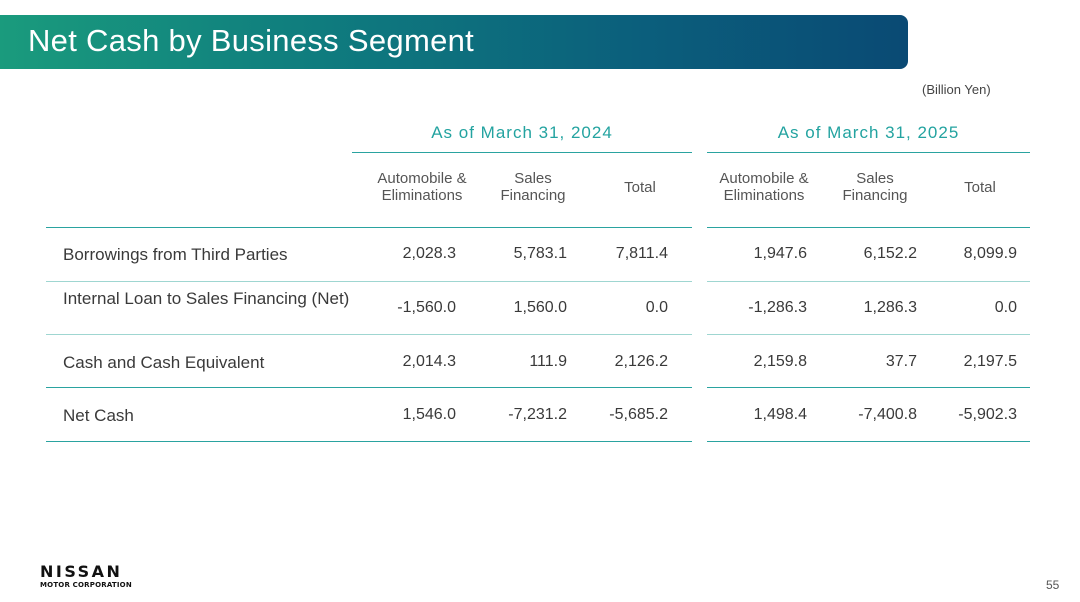  Describe the element at coordinates (429, 253) in the screenshot. I see `table-cell: 2,028.3` at that location.